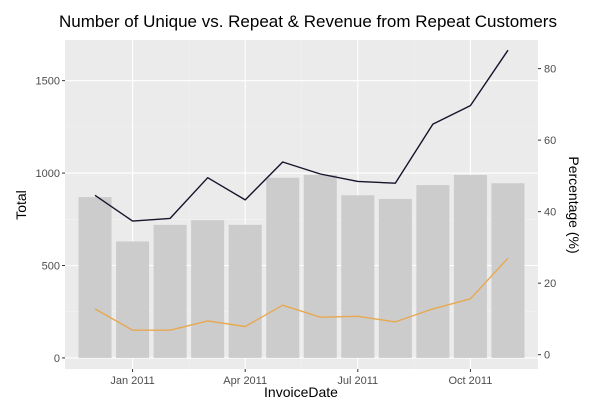 This screenshot has width=595, height=411. What do you see at coordinates (48, 82) in the screenshot?
I see `y-tick-label: 1500` at bounding box center [48, 82].